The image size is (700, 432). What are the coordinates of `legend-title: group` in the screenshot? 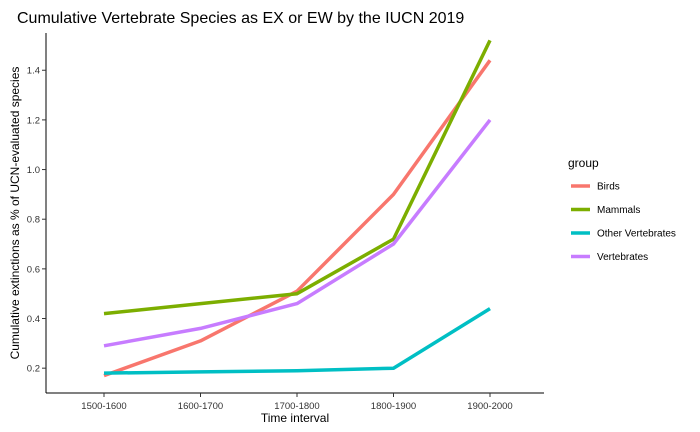 It's located at (583, 163).